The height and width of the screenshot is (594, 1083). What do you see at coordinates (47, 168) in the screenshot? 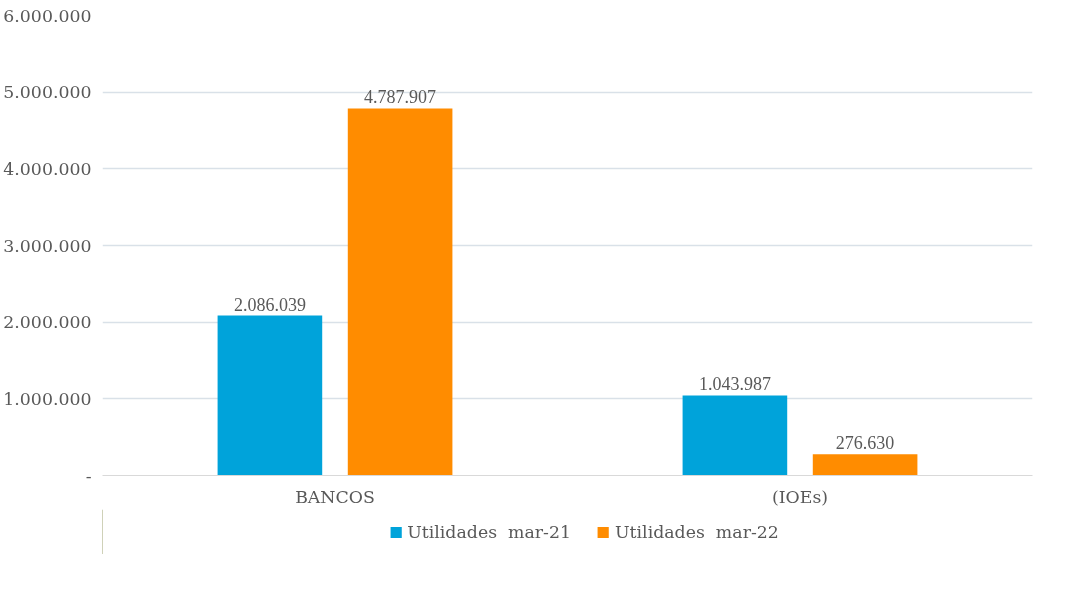
I see `y-tick-label: 4.000.000` at bounding box center [47, 168].